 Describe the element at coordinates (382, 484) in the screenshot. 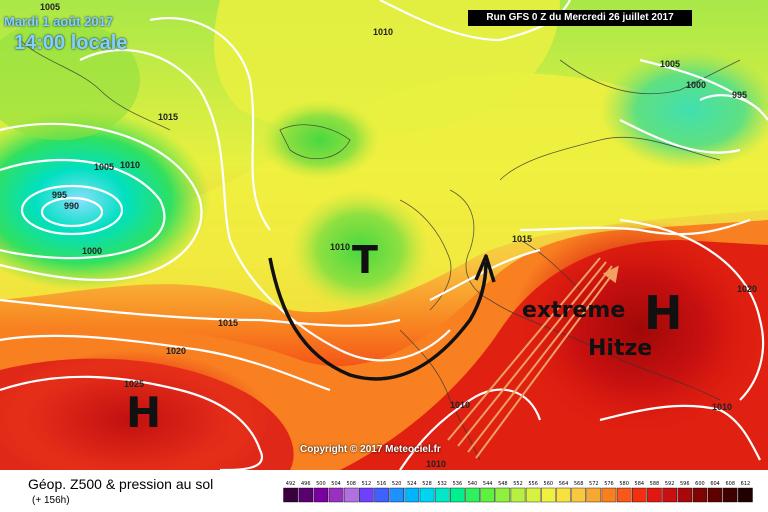

I see `scale-tick-label: 516` at that location.